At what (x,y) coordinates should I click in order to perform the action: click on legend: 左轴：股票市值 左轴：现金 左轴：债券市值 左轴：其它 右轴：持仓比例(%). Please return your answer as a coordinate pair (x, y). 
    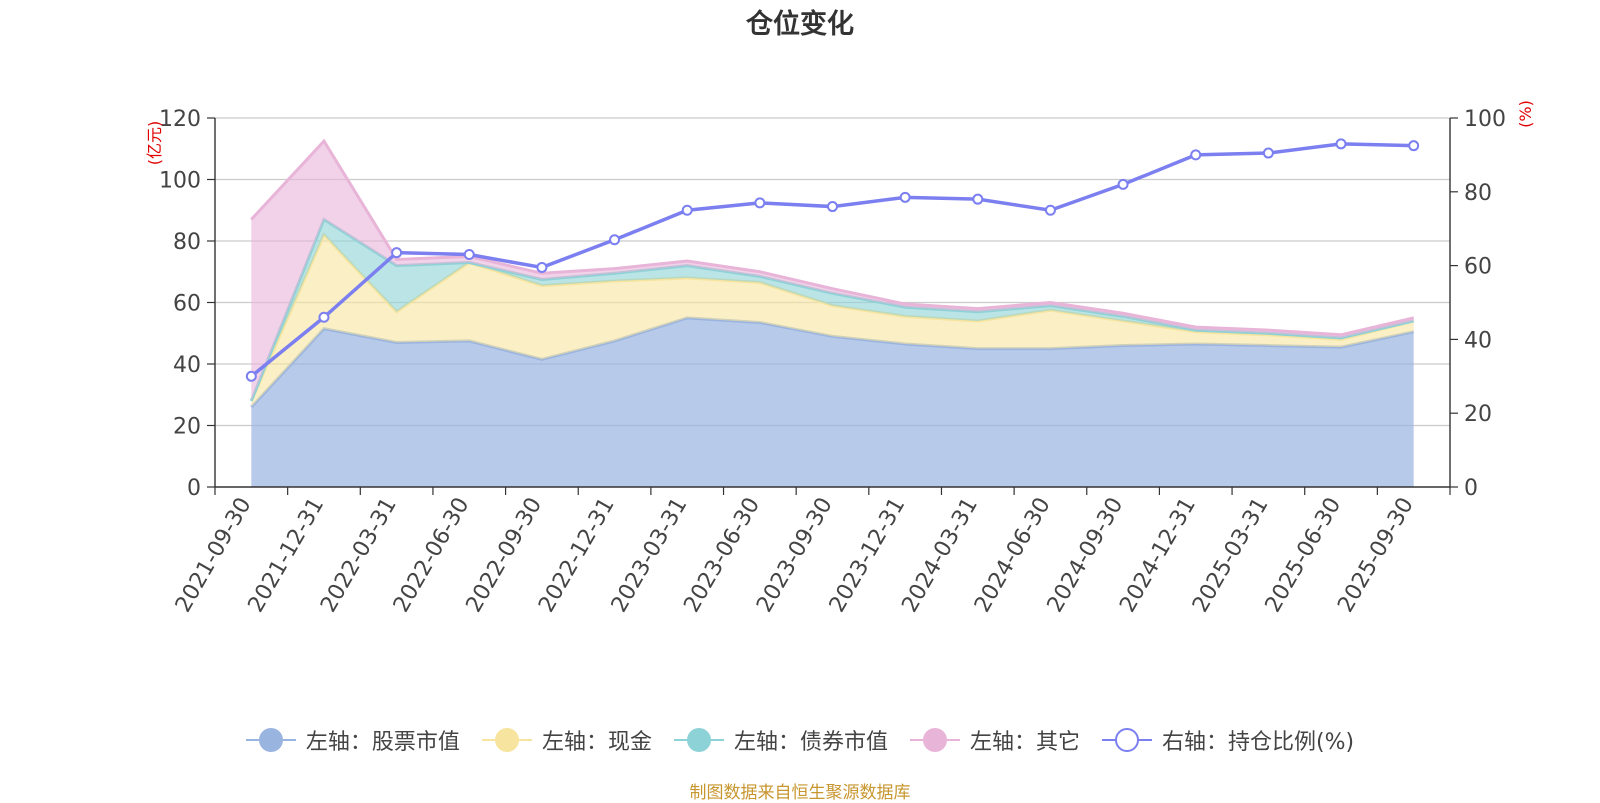
    Looking at the image, I should click on (800, 740).